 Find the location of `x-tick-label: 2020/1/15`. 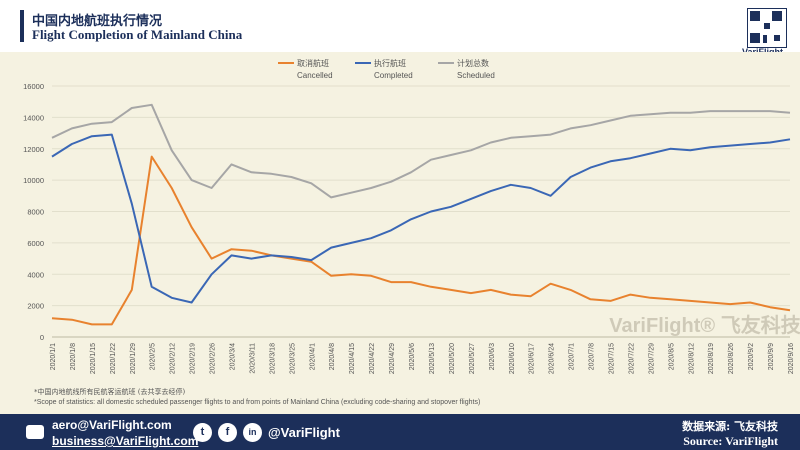

x-tick-label: 2020/1/15 is located at coordinates (93, 358).